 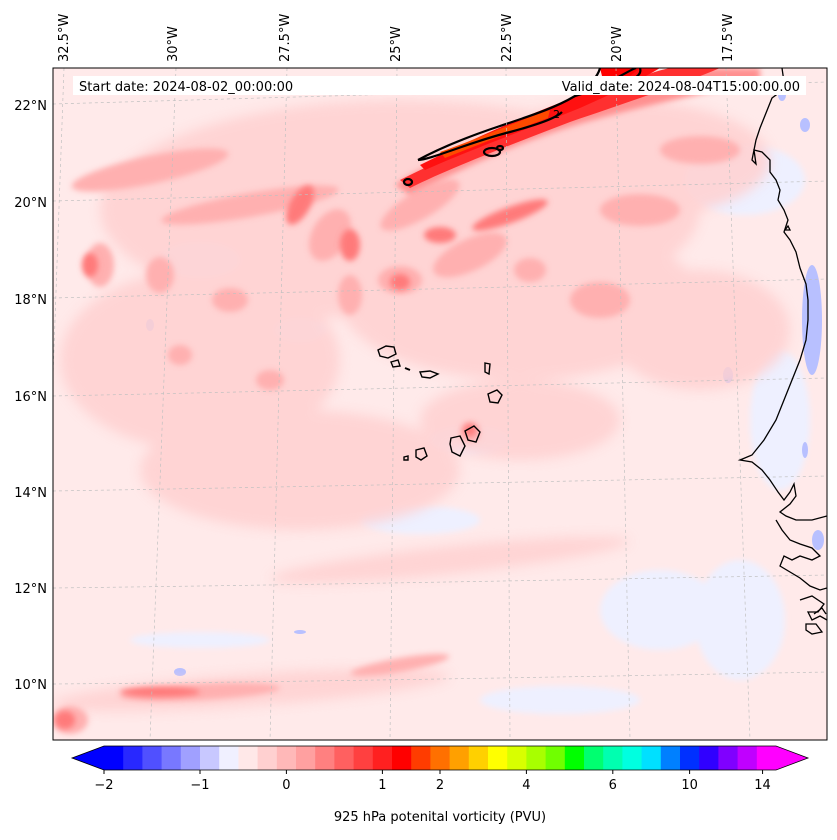 What do you see at coordinates (103, 785) in the screenshot?
I see `colorbar-tick-label: −2` at bounding box center [103, 785].